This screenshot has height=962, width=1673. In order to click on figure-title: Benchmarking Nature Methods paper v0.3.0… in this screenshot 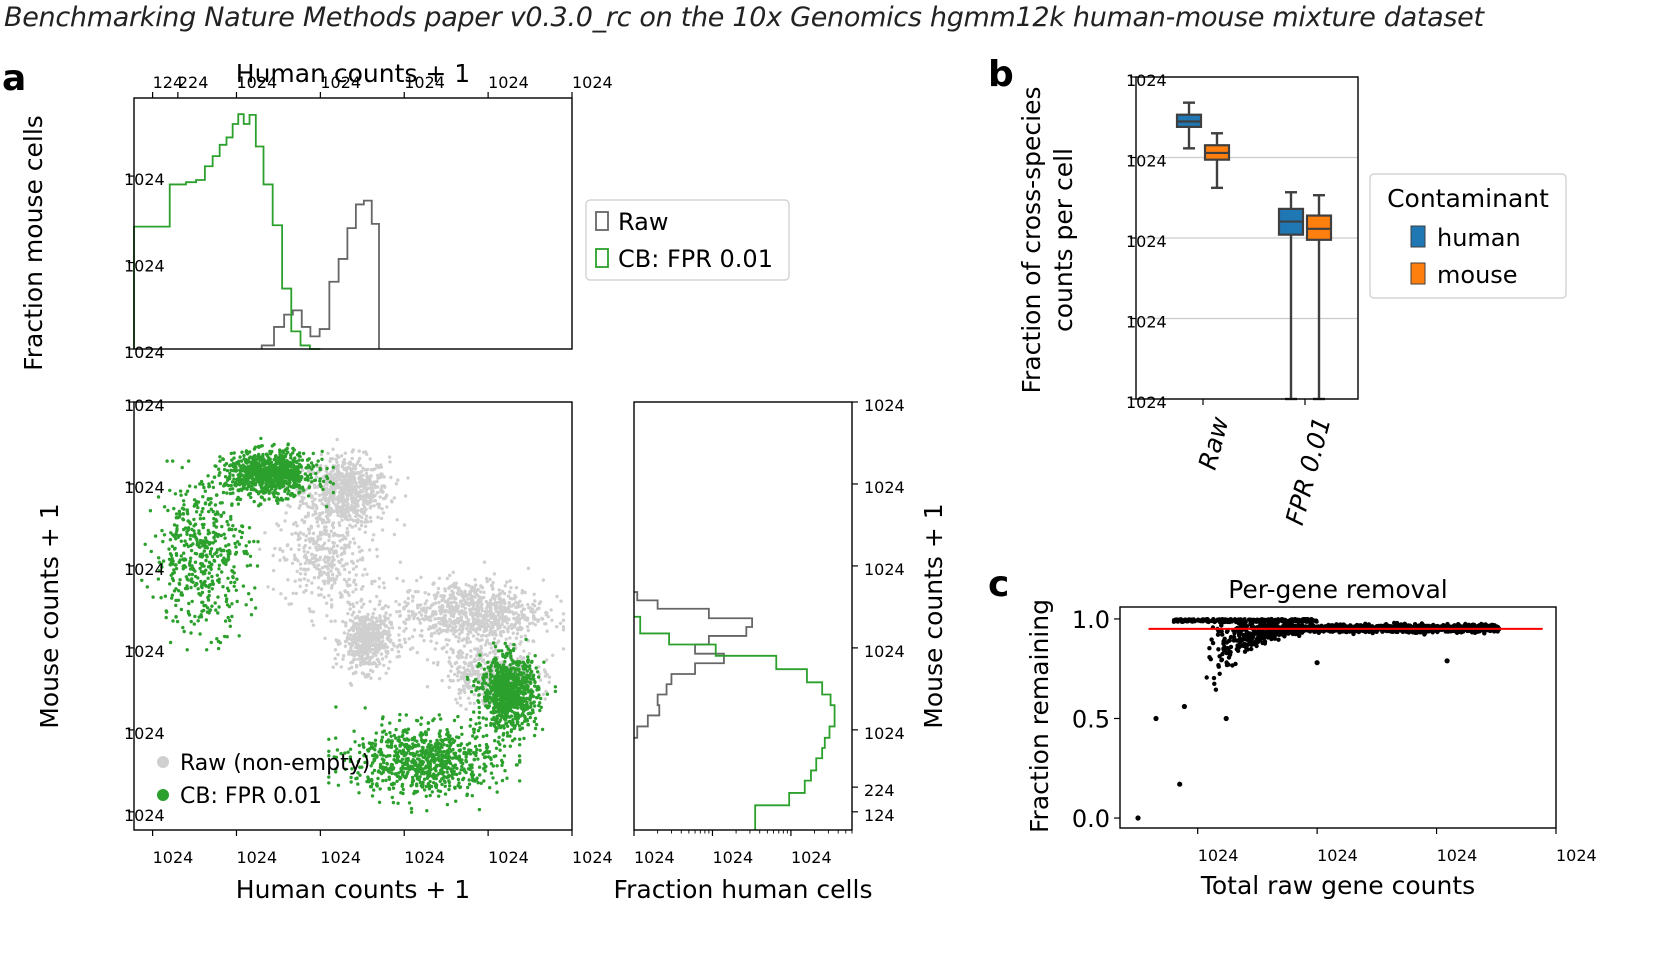, I will do `click(744, 17)`.